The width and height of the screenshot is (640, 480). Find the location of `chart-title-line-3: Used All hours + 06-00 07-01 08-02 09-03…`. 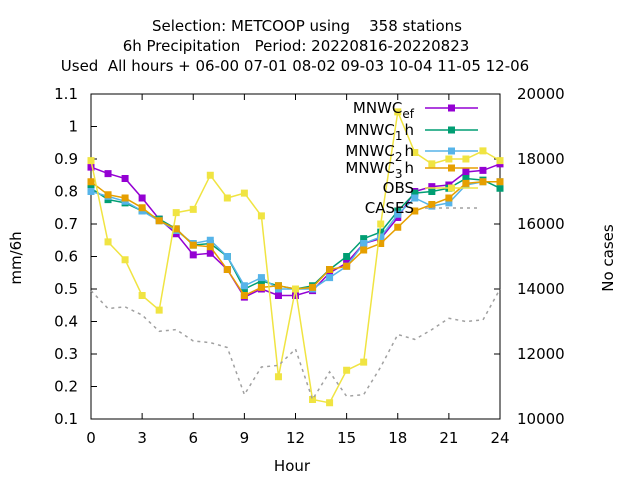

chart-title-line-3: Used All hours + 06-00 07-01 08-02 09-03… is located at coordinates (295, 66).